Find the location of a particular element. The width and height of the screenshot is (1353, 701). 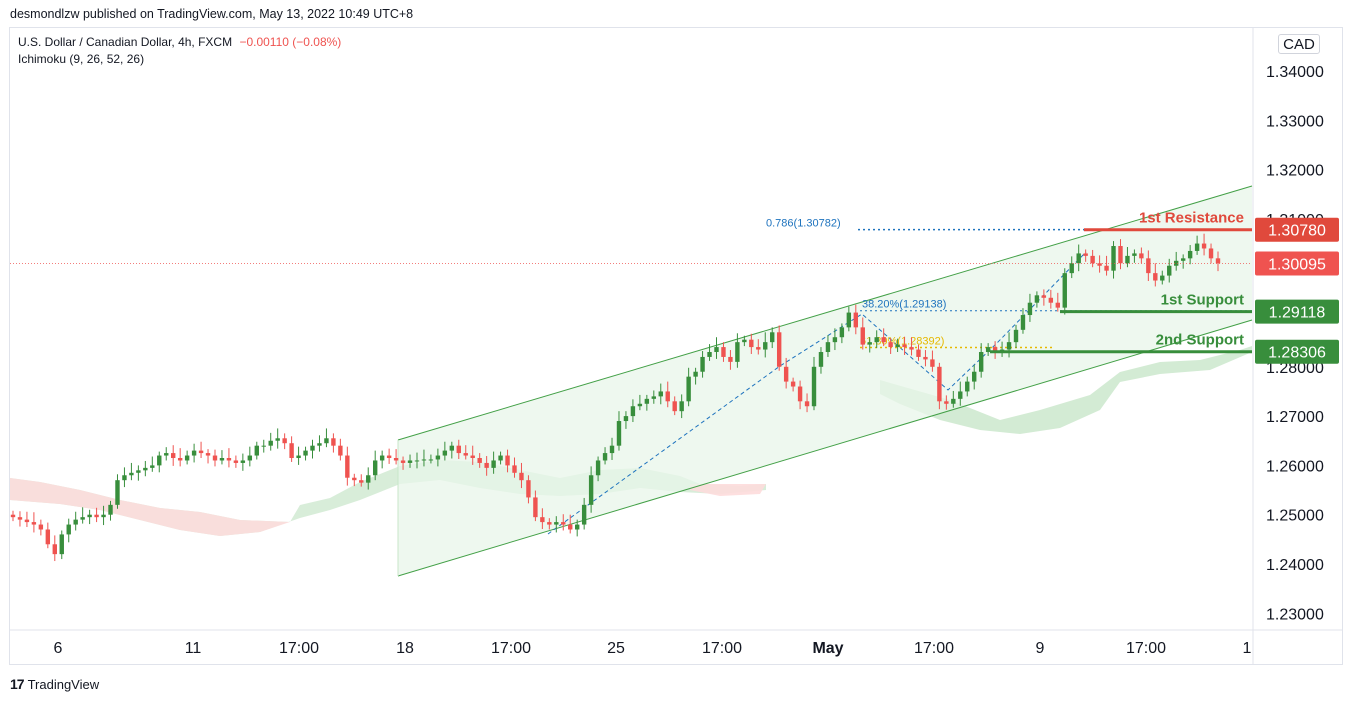

price-change: −0.00110 (−0.08%) is located at coordinates (290, 42).